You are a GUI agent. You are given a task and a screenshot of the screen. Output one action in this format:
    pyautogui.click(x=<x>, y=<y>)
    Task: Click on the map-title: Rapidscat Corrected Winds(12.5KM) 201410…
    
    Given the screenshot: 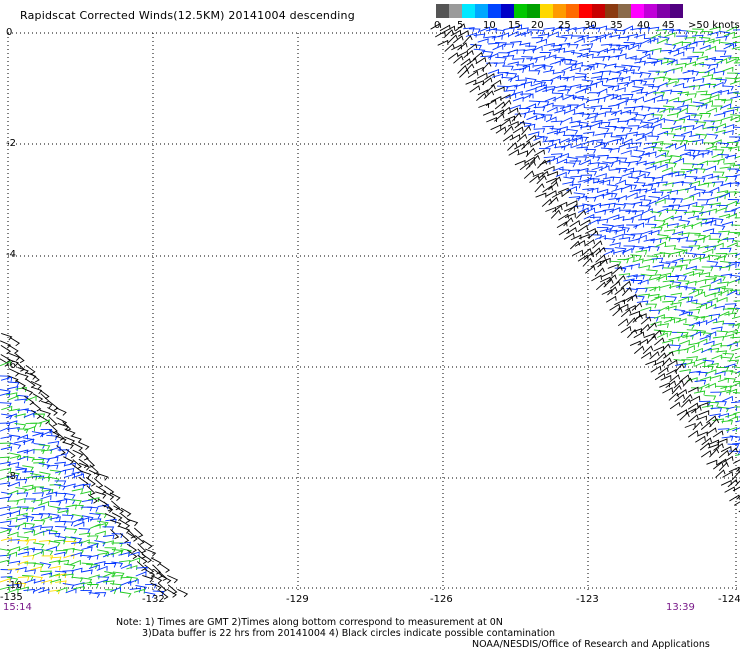 What is the action you would take?
    pyautogui.click(x=187, y=15)
    